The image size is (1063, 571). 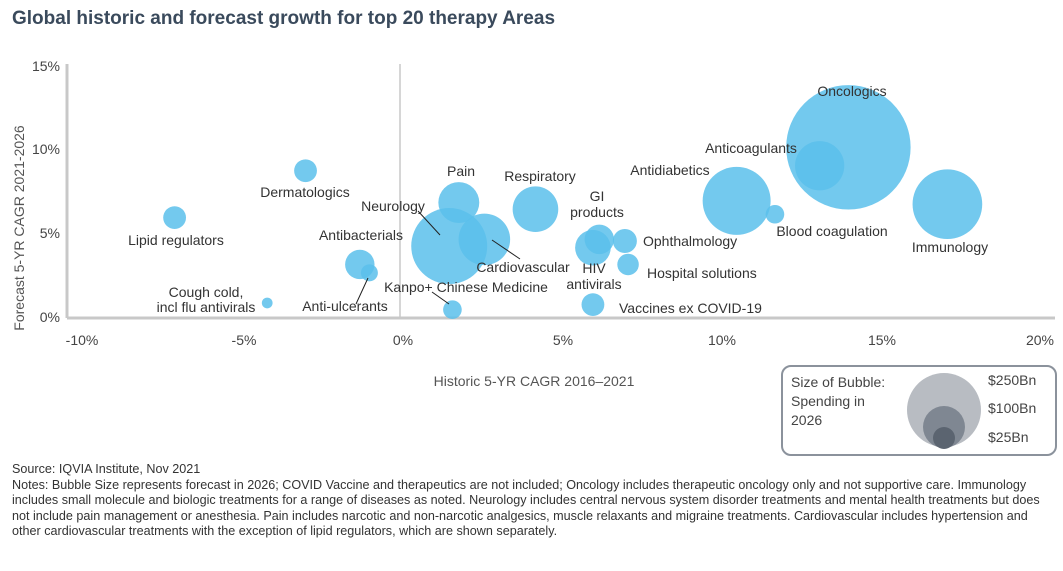 What do you see at coordinates (597, 196) in the screenshot?
I see `data-label-gi-line1: GI` at bounding box center [597, 196].